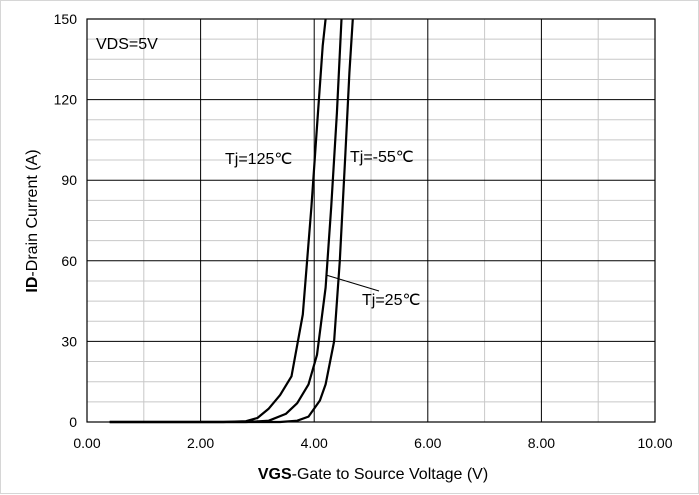 This screenshot has width=699, height=495. What do you see at coordinates (86, 443) in the screenshot?
I see `x-tick-label: 0.00` at bounding box center [86, 443].